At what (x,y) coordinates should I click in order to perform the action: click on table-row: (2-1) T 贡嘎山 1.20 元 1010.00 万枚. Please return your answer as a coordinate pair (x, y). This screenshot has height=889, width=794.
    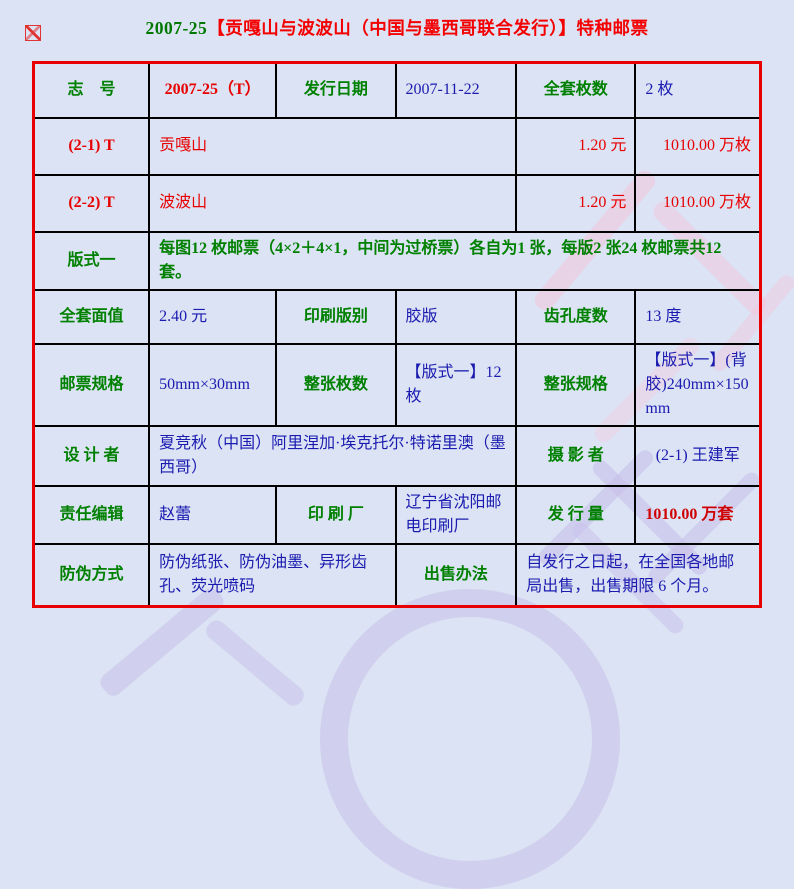
    Looking at the image, I should click on (397, 146).